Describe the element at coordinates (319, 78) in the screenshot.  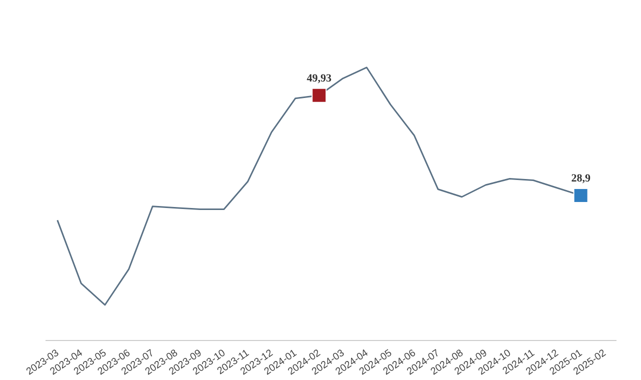
I see `data-label: 49,93` at that location.